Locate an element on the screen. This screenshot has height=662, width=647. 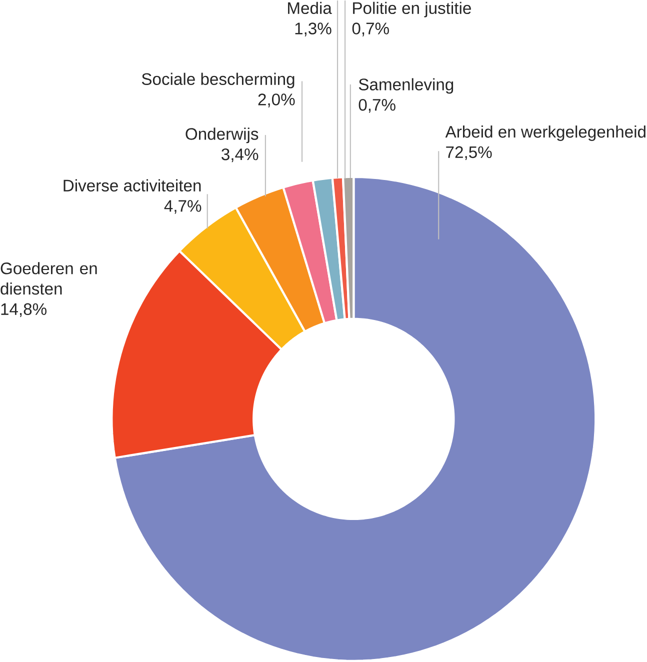
data-label: 2,0% is located at coordinates (276, 101).